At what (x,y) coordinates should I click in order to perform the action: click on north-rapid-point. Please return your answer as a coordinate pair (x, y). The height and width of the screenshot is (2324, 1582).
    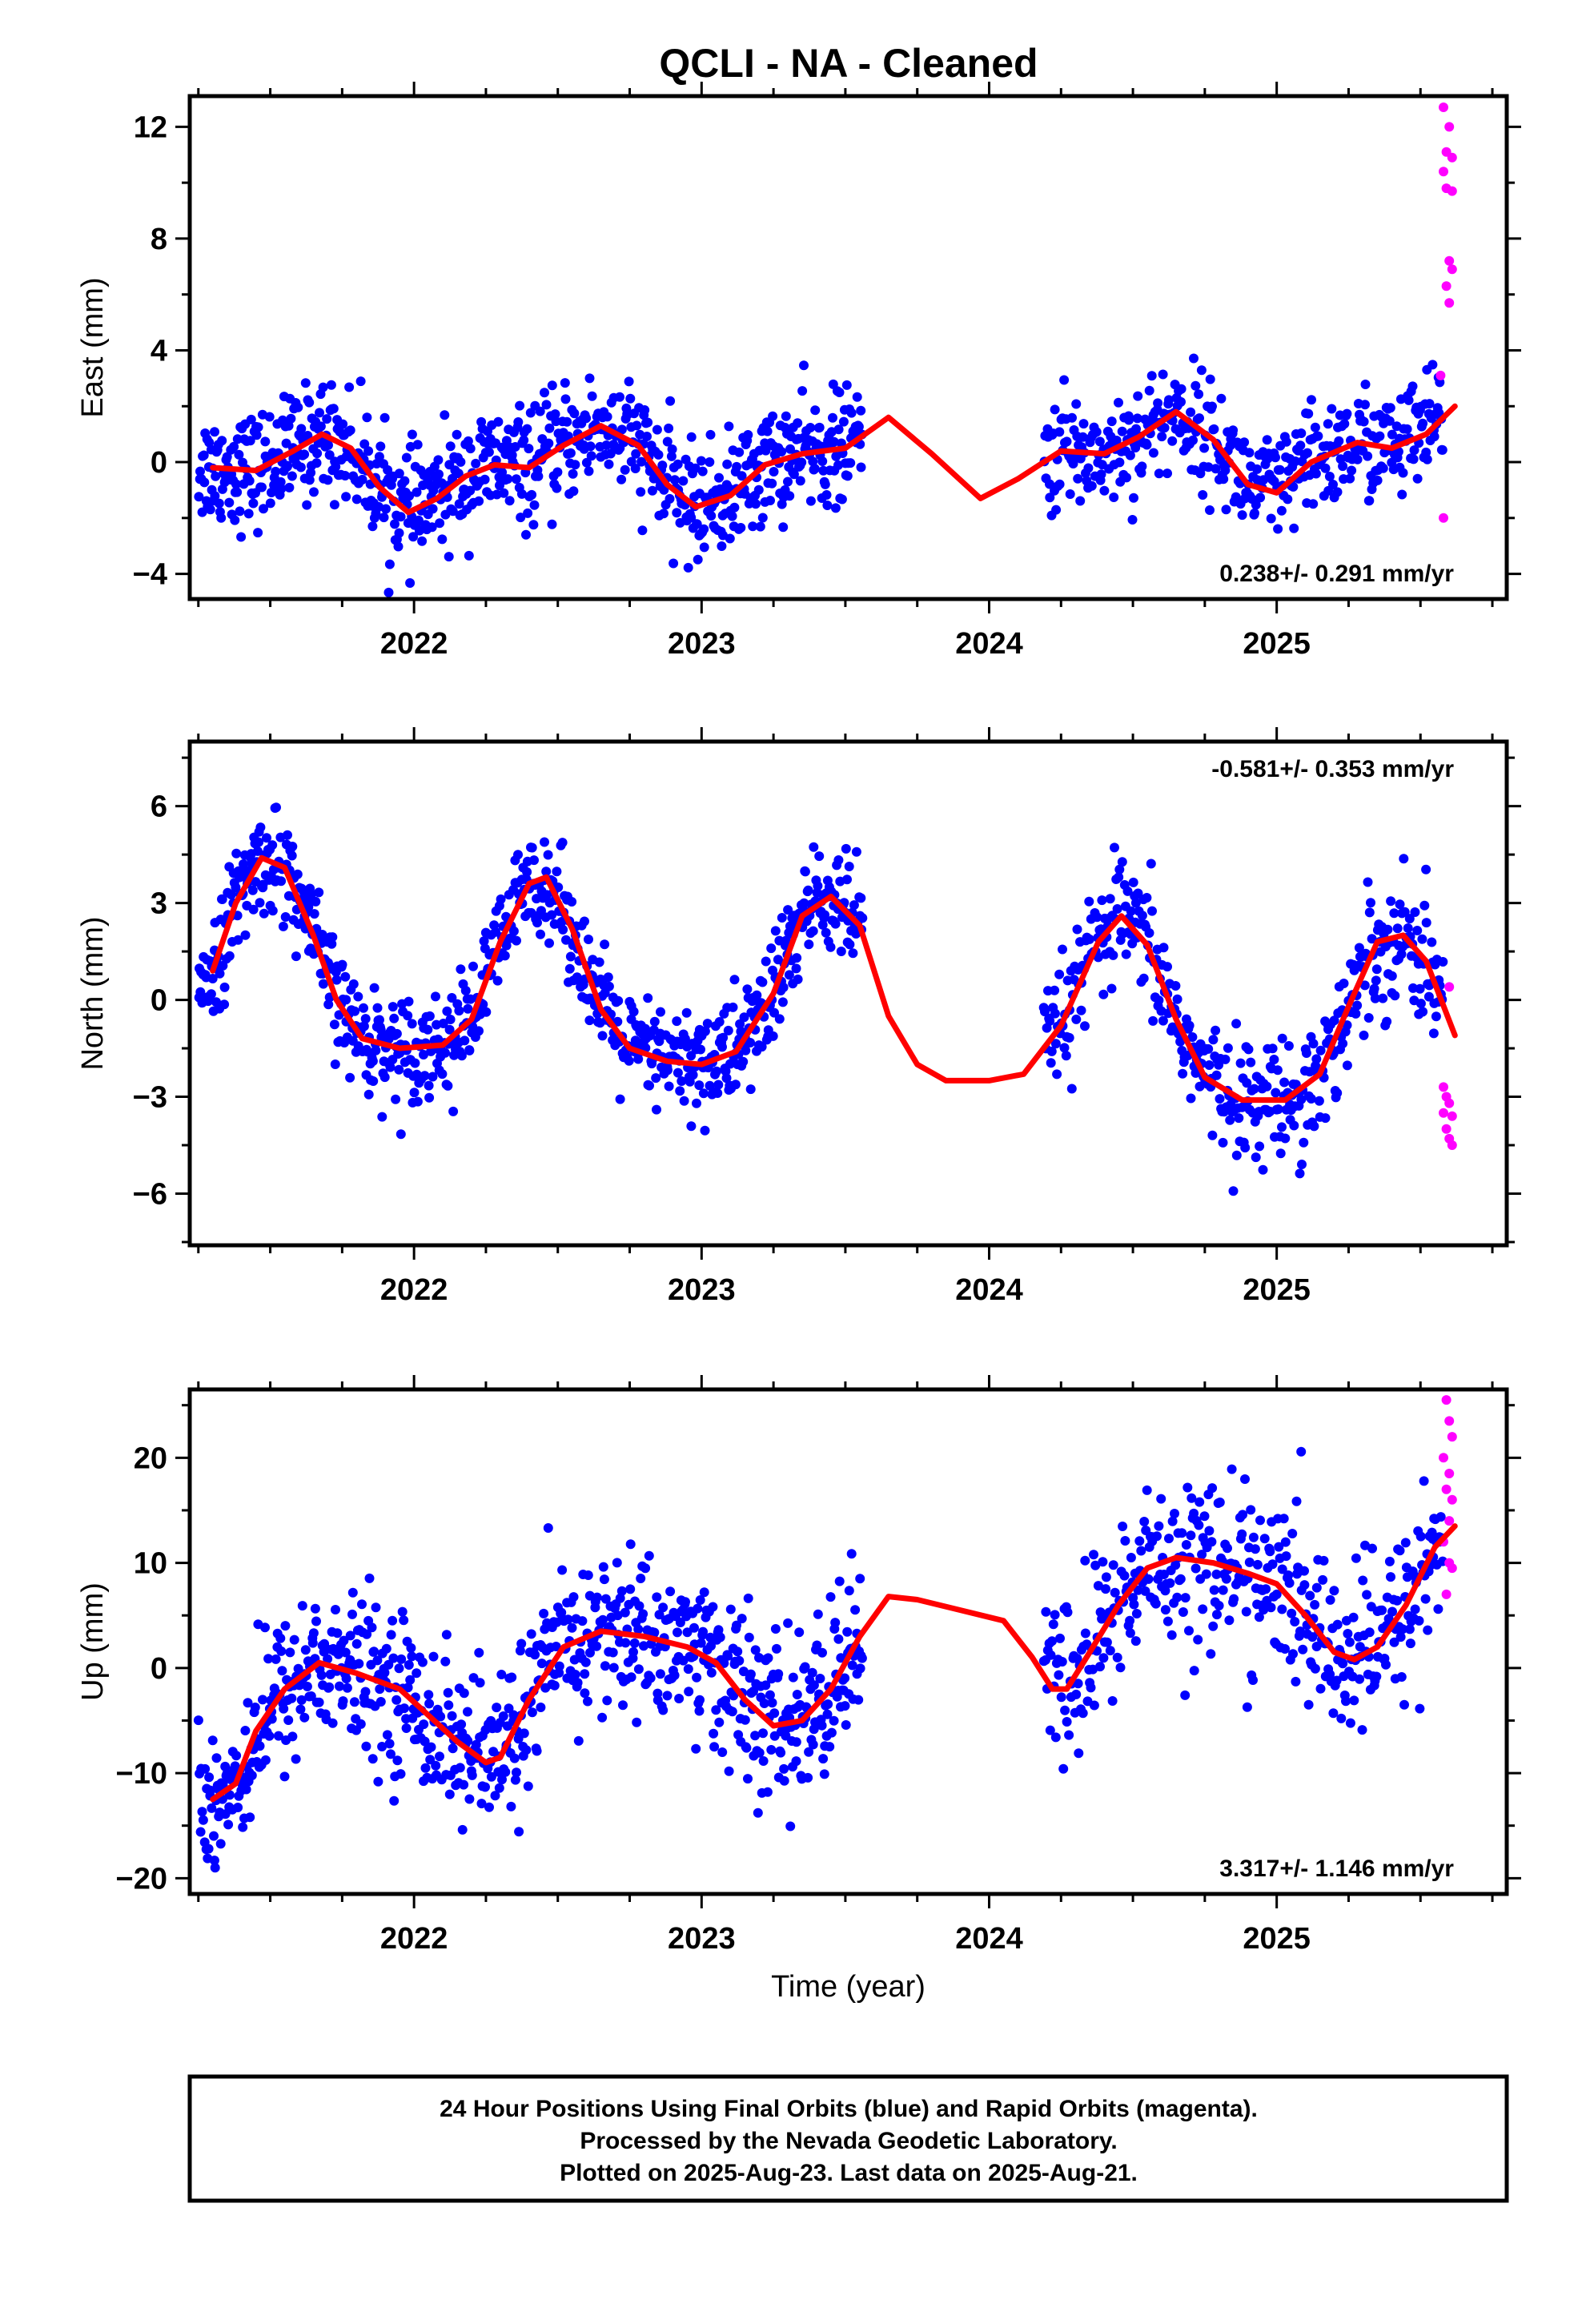
    Looking at the image, I should click on (1452, 1116).